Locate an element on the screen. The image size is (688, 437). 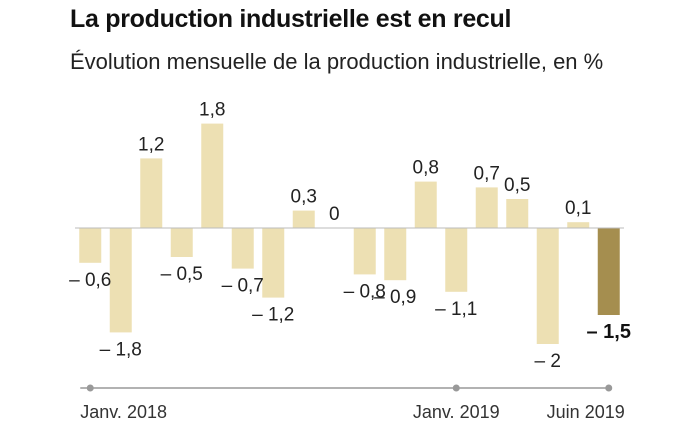
value-label-2018-01: – 0,6 is located at coordinates (90, 280).